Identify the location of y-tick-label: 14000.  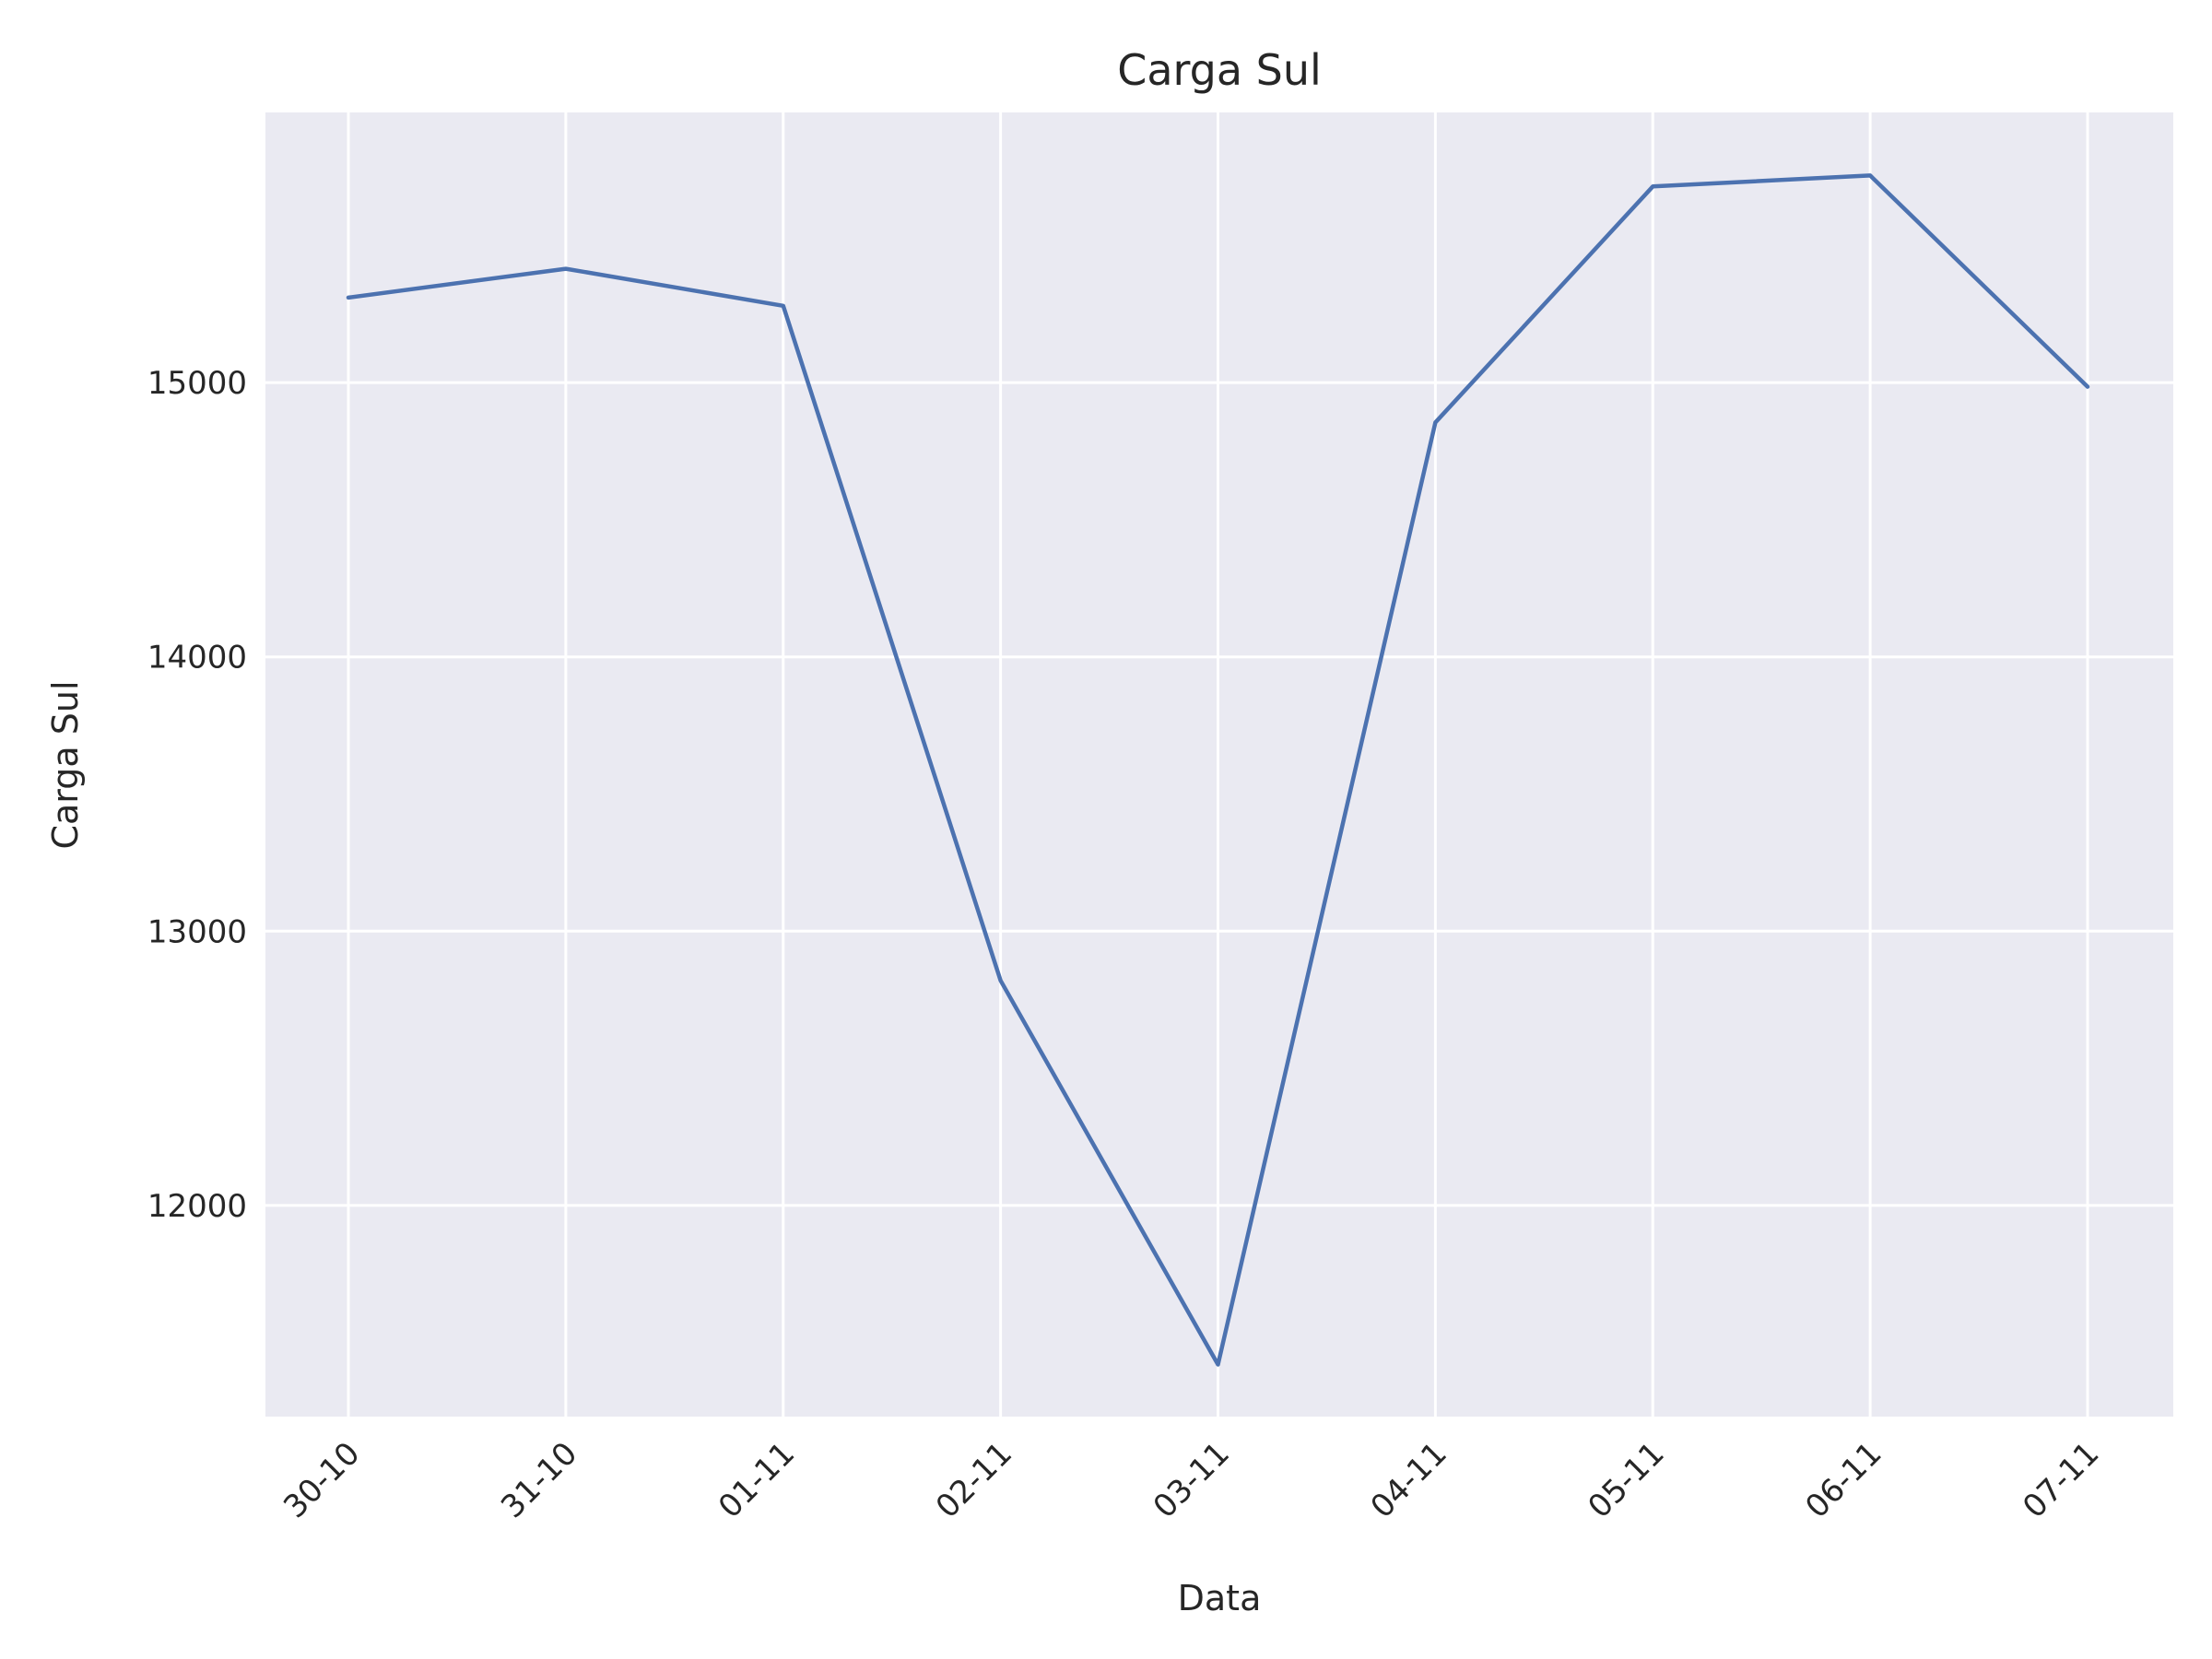
(197, 658).